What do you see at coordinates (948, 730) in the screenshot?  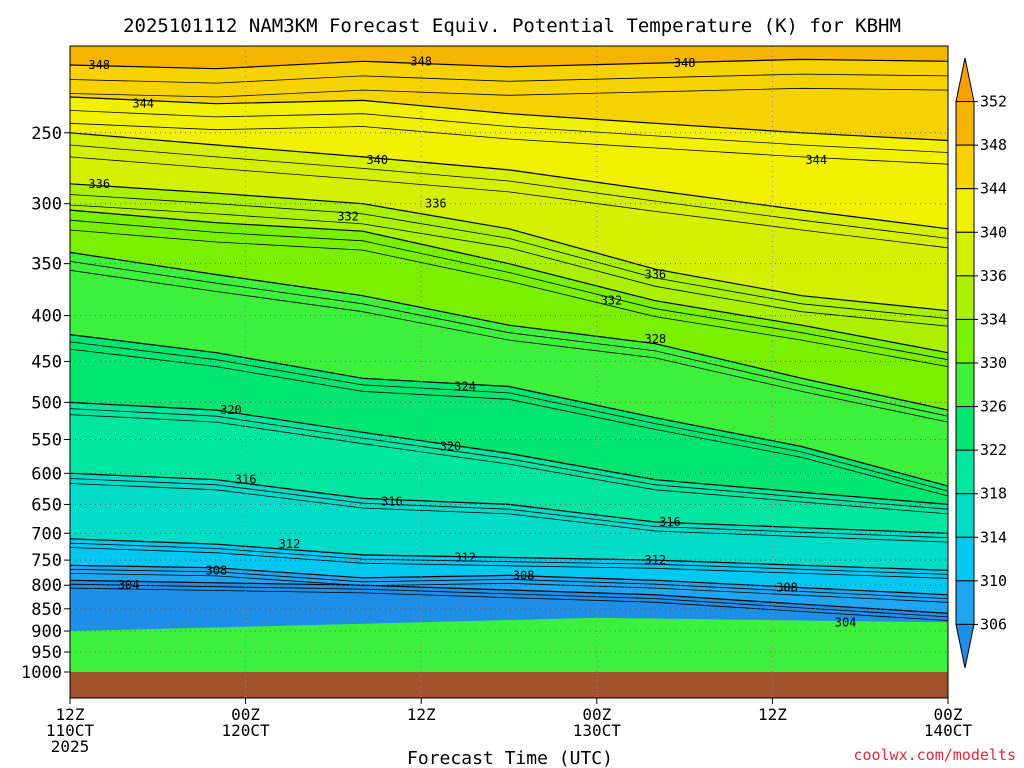 I see `x-tick-date-label: 140CT` at bounding box center [948, 730].